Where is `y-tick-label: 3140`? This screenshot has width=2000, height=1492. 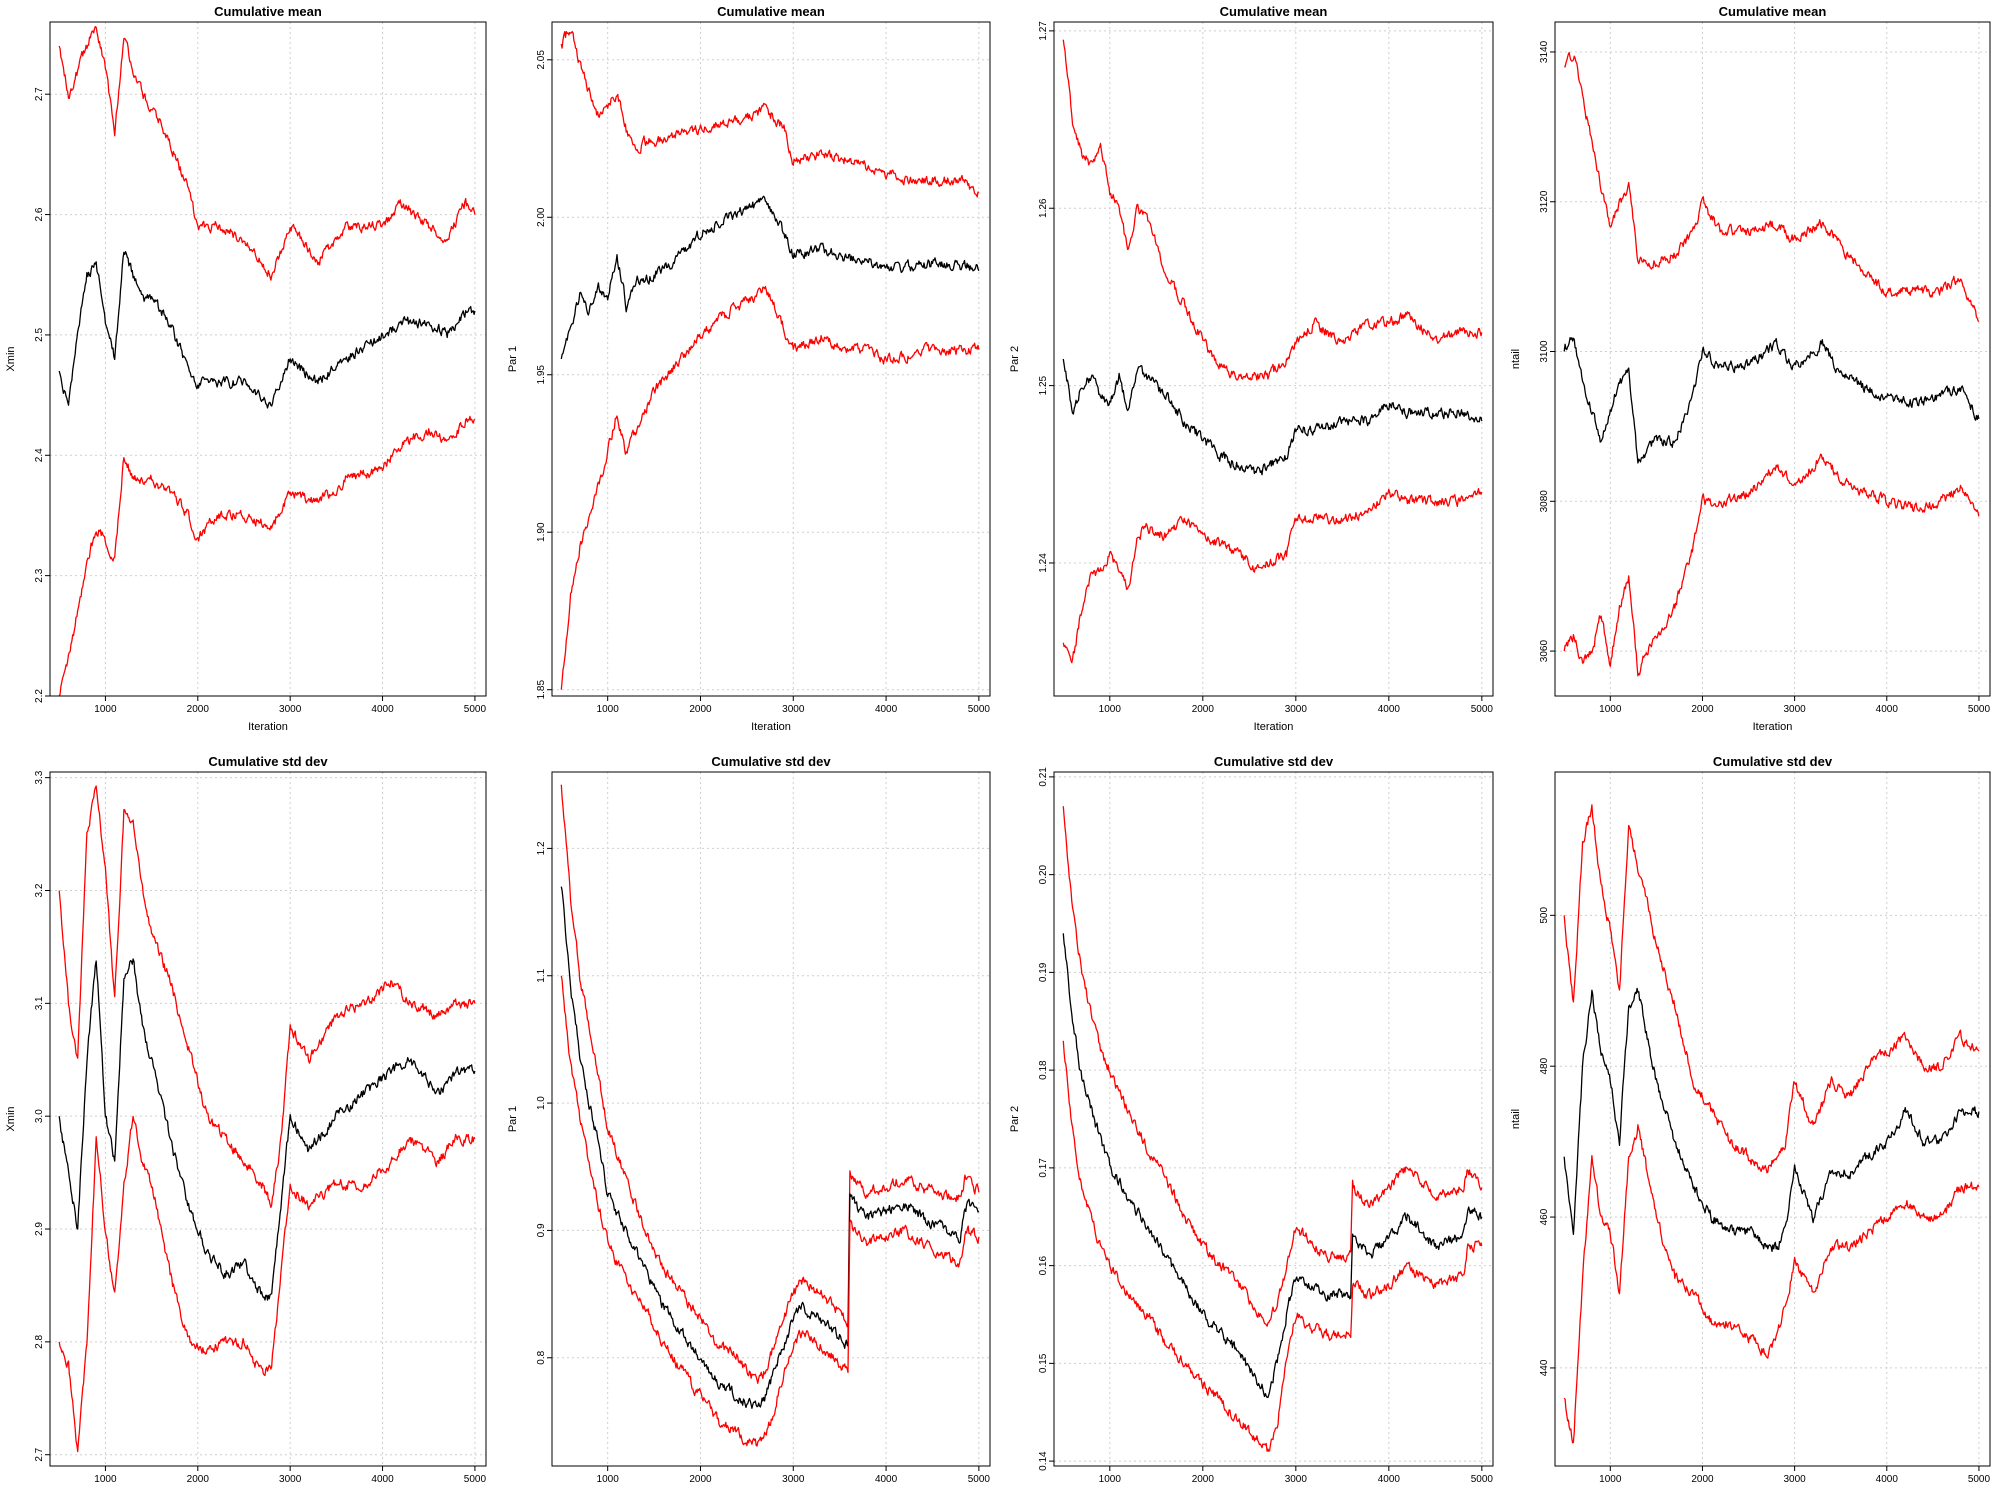 y-tick-label: 3140 is located at coordinates (1544, 51).